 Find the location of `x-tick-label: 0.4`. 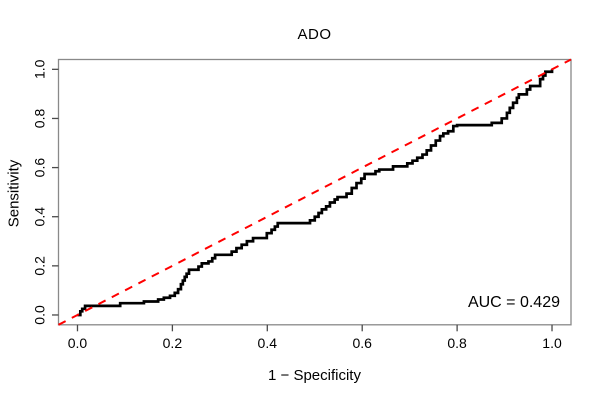

x-tick-label: 0.4 is located at coordinates (268, 343).